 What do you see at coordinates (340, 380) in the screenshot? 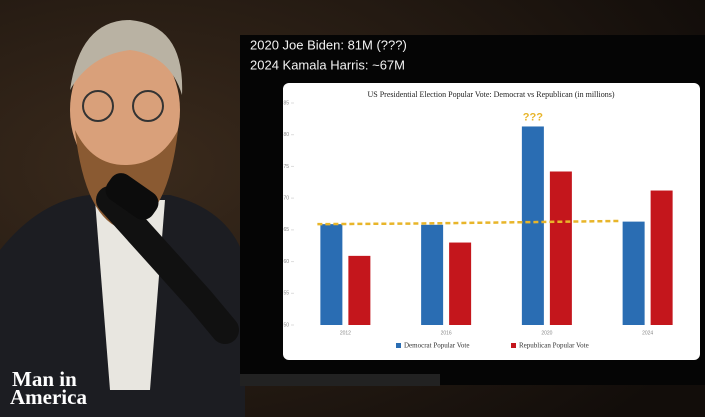
I see `url-bar` at bounding box center [340, 380].